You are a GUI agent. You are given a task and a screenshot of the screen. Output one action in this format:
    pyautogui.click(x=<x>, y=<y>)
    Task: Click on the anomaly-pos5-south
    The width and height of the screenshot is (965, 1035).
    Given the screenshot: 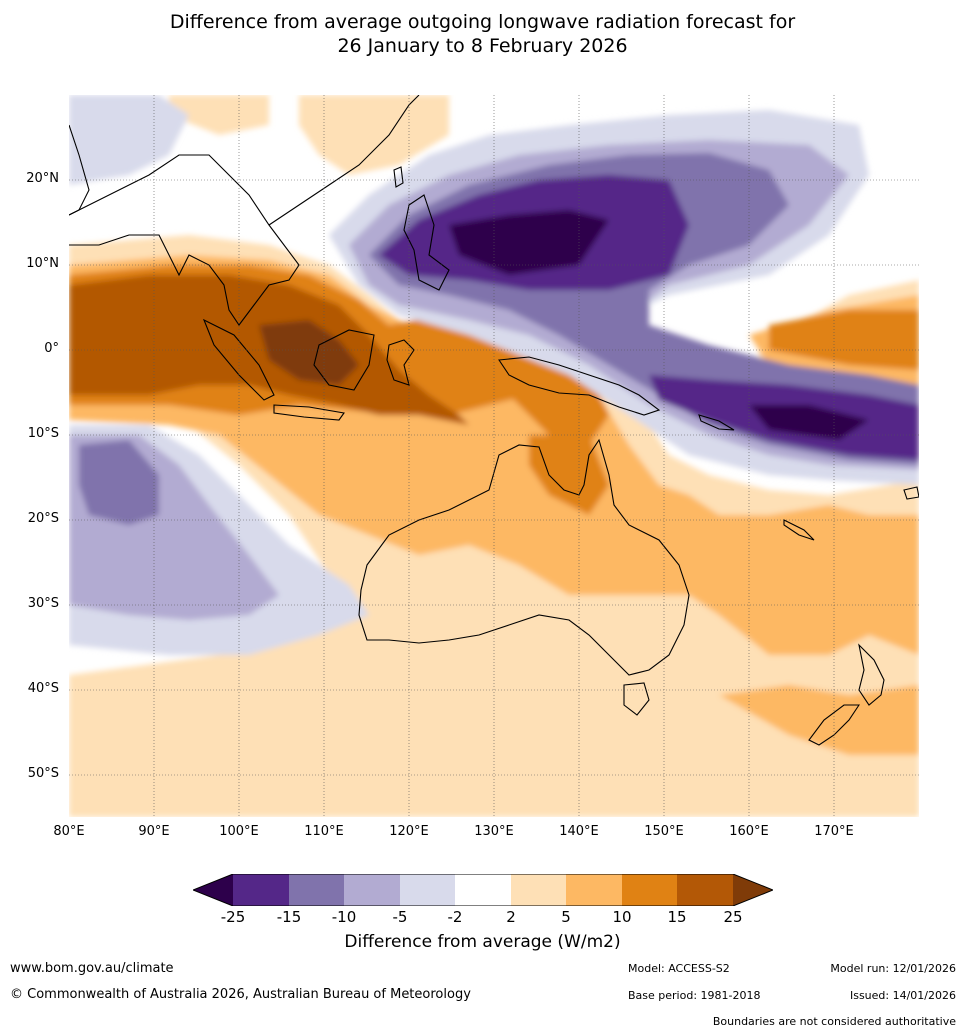 What is the action you would take?
    pyautogui.click(x=819, y=720)
    